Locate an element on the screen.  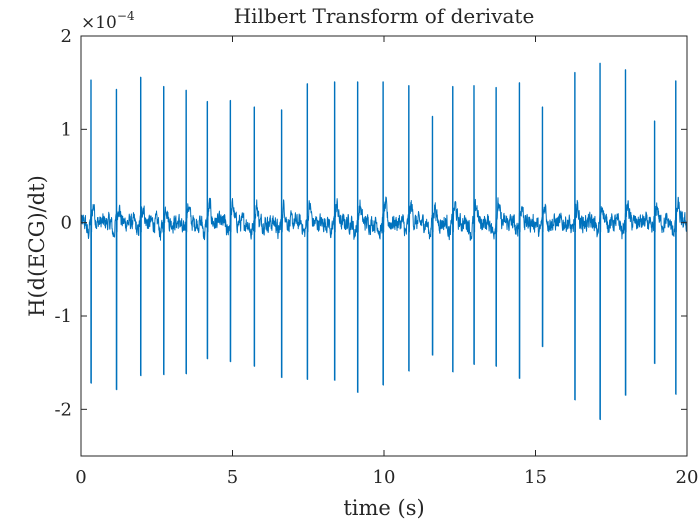
y-tick-label: -2 is located at coordinates (63, 409).